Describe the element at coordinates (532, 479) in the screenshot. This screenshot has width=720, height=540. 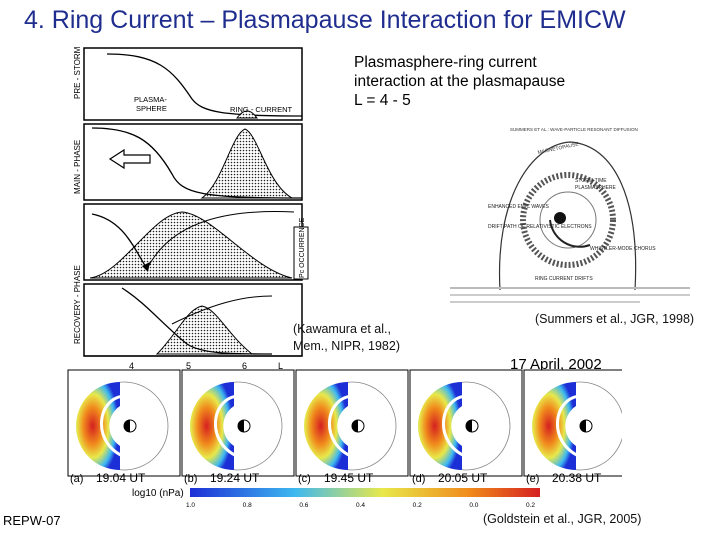
I see `panel-letter: (e)` at that location.